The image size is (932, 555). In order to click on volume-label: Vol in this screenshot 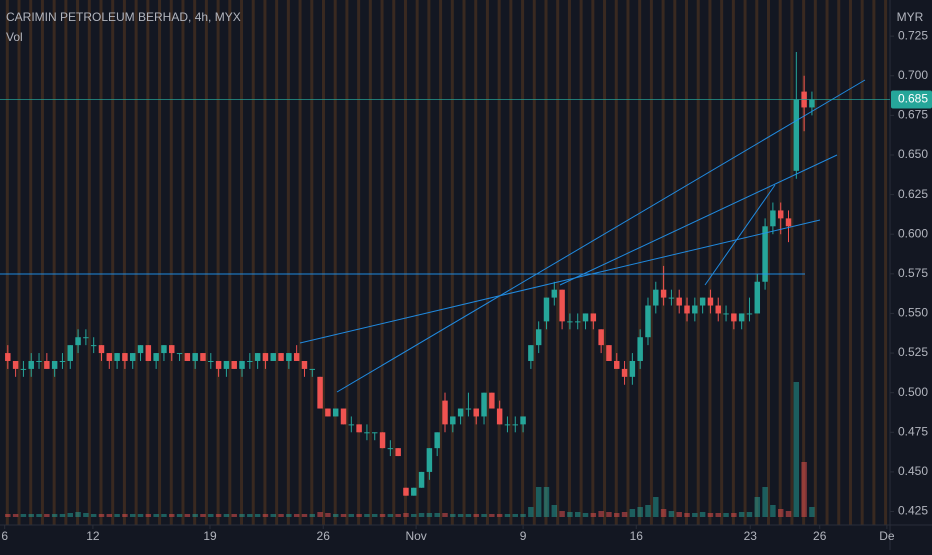, I will do `click(14, 37)`.